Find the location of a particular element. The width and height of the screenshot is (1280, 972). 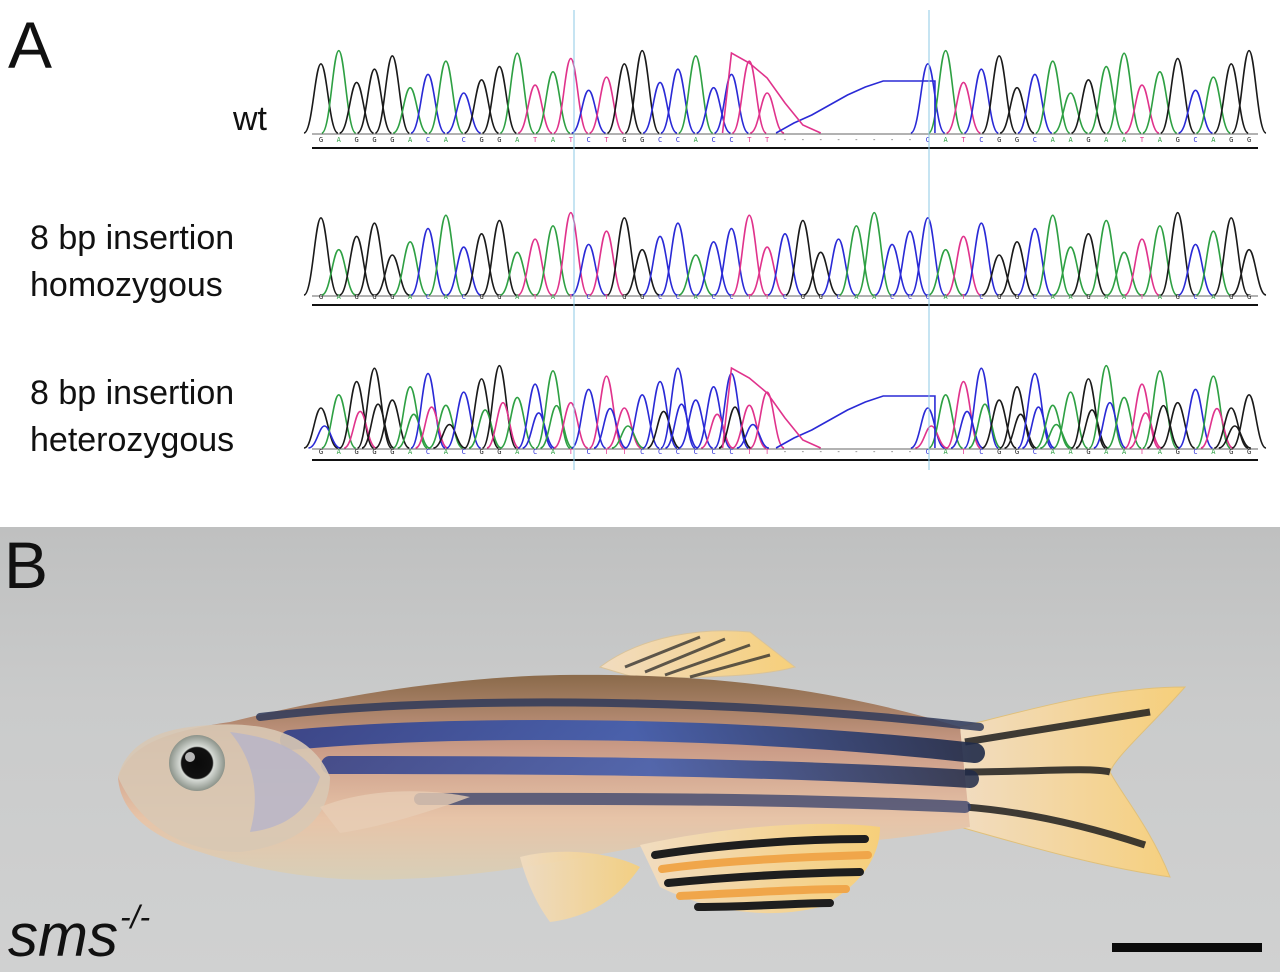

scale-bar is located at coordinates (1187, 947).